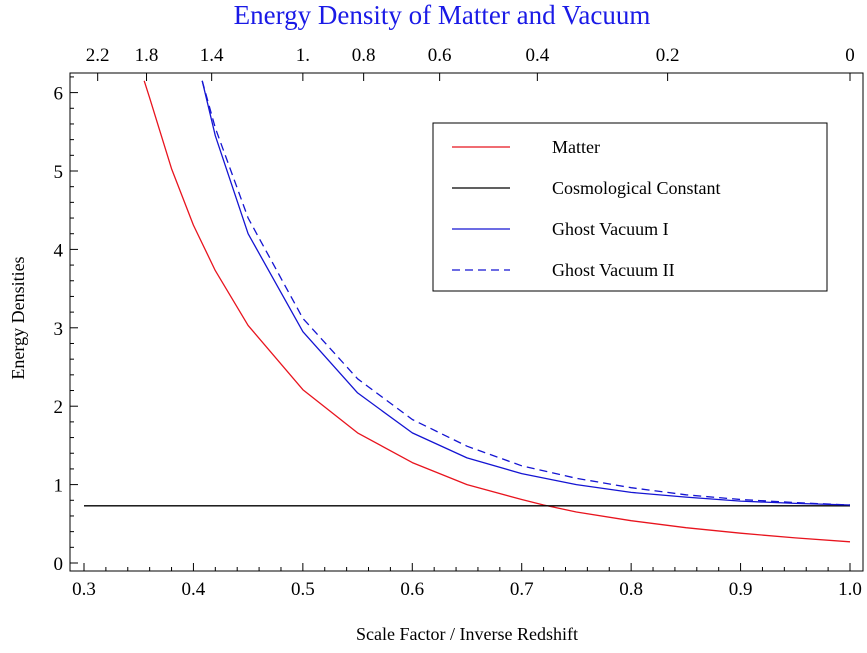 Image resolution: width=867 pixels, height=653 pixels. Describe the element at coordinates (18, 317) in the screenshot. I see `y-axis-label: Energy Densities` at that location.